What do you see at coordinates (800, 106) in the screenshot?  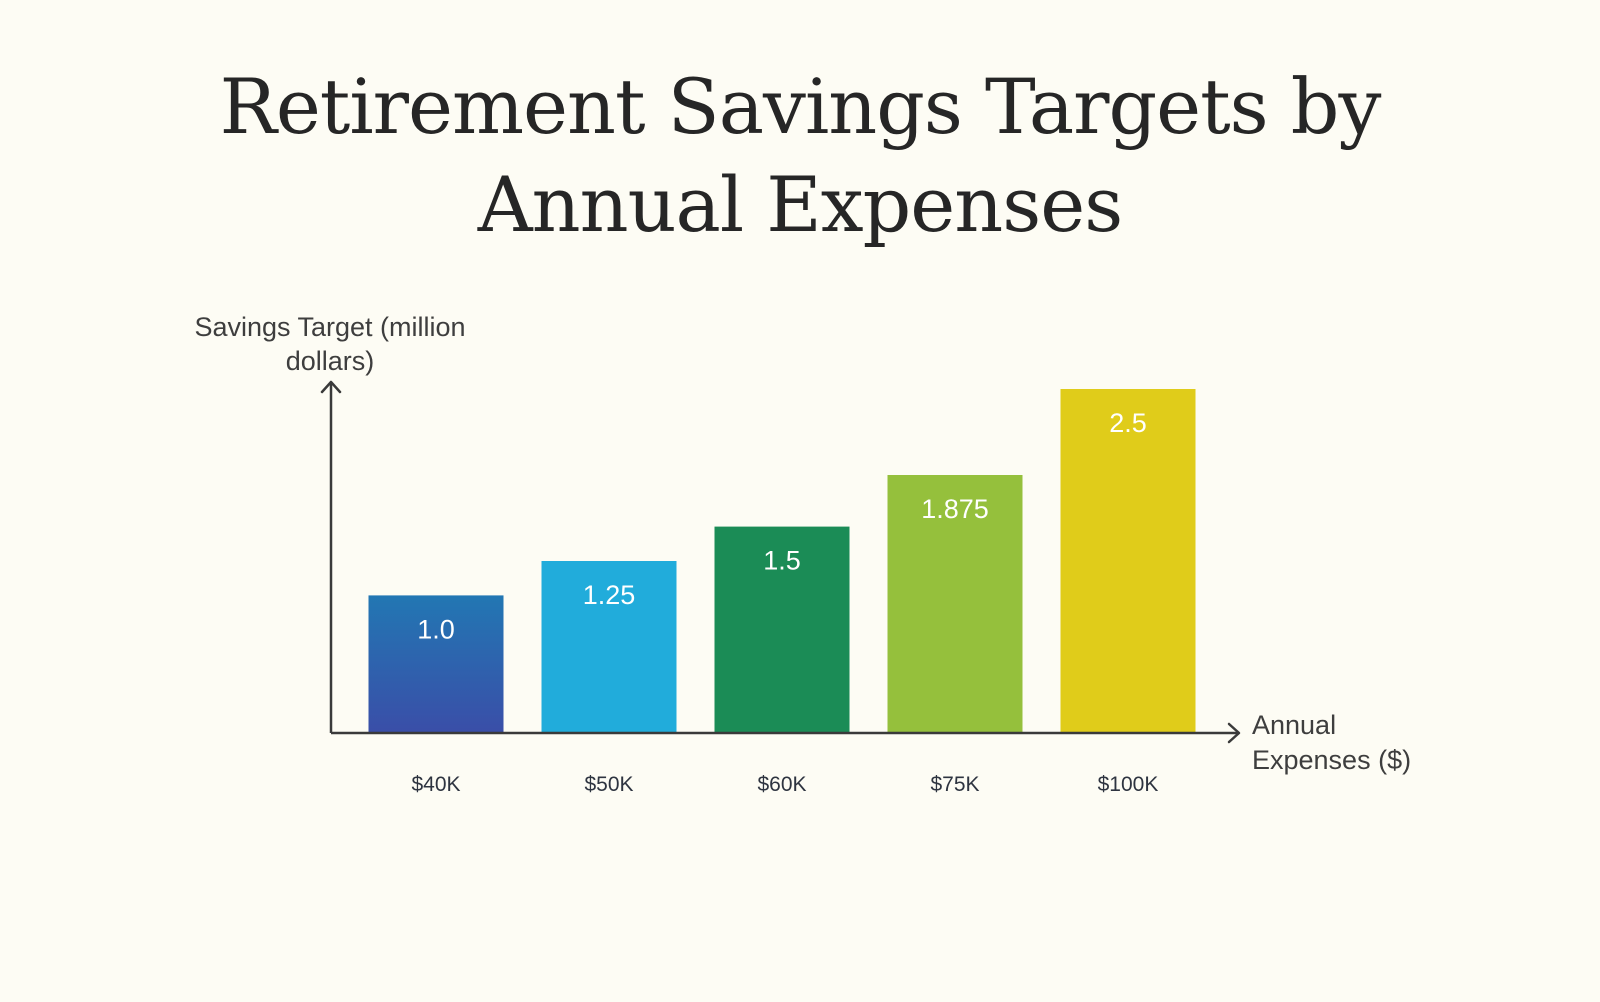 I see `chart-title-line-1: Retirement Savings Targets by` at bounding box center [800, 106].